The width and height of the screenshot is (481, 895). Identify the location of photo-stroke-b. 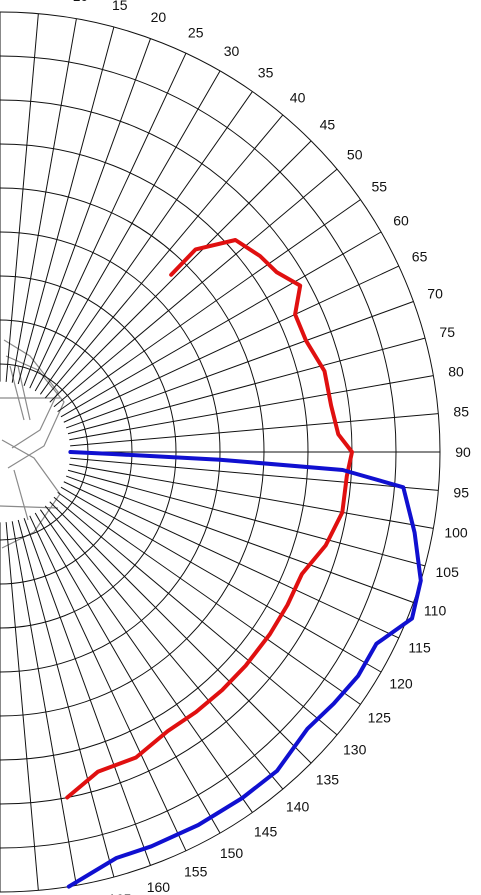
(35, 412).